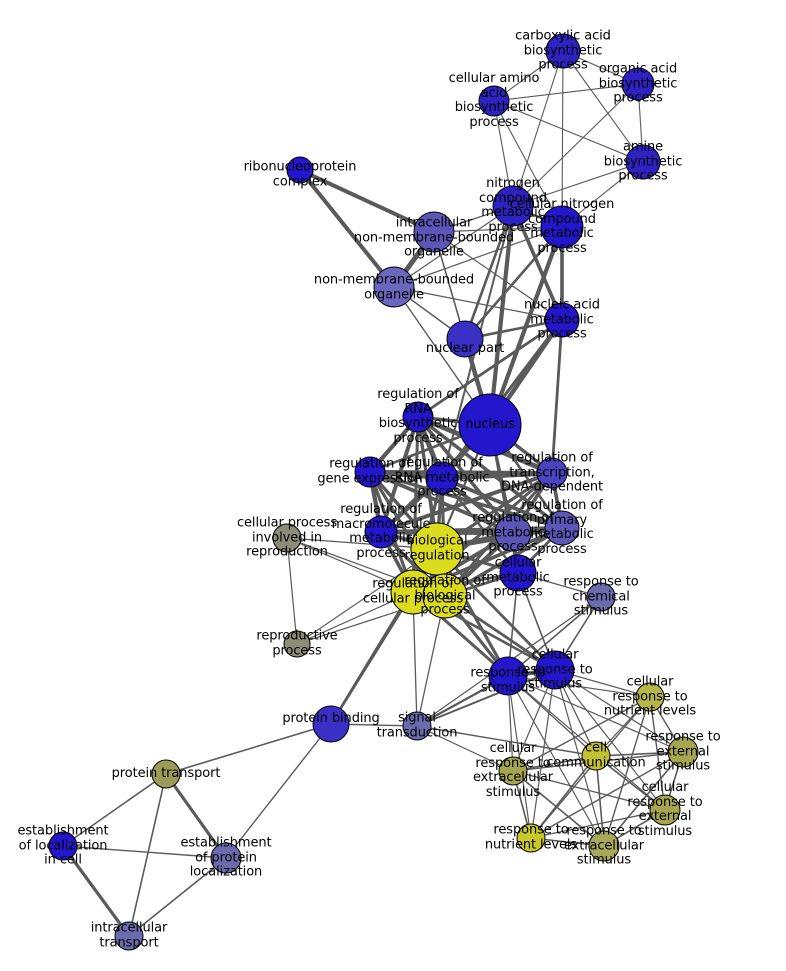 The image size is (786, 971). I want to click on node-hit-cellular-response-to-nutrient-levels, so click(650, 697).